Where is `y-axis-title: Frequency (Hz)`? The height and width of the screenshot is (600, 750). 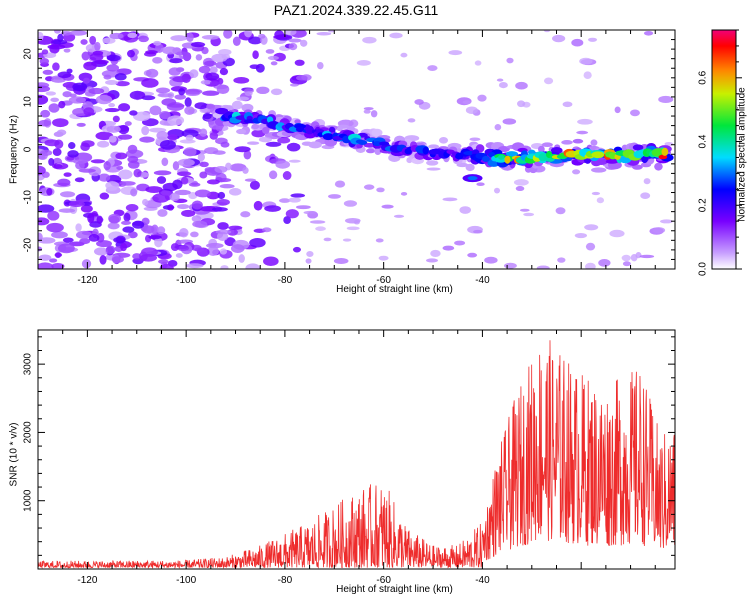
y-axis-title: Frequency (Hz) is located at coordinates (14, 149).